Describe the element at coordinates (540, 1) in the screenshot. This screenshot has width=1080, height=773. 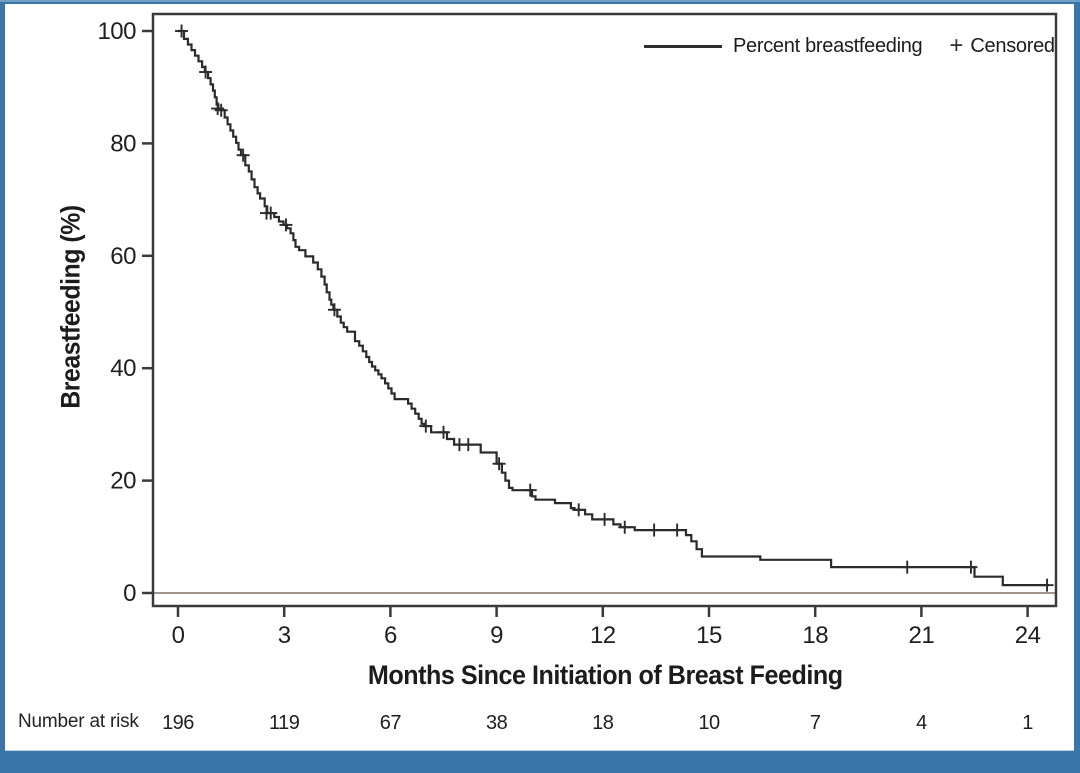
I see `frame-top-highlight` at that location.